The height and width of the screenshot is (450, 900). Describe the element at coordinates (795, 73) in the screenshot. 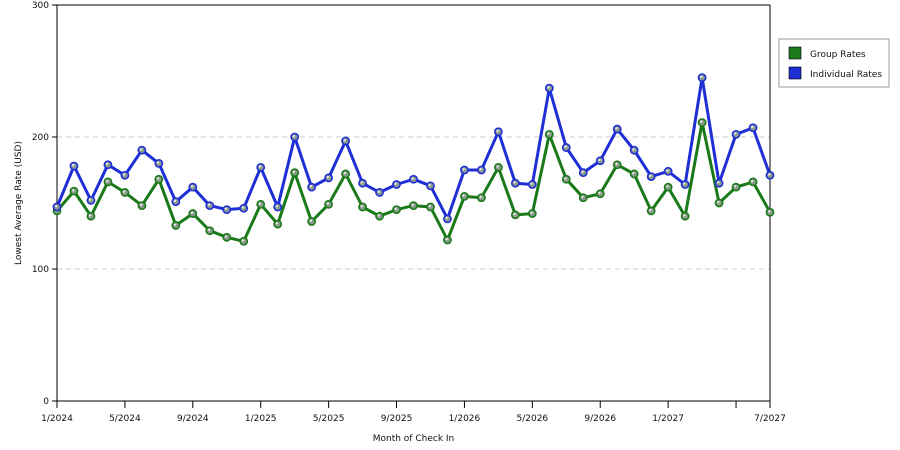

I see `legend-swatch-individual-rates` at that location.